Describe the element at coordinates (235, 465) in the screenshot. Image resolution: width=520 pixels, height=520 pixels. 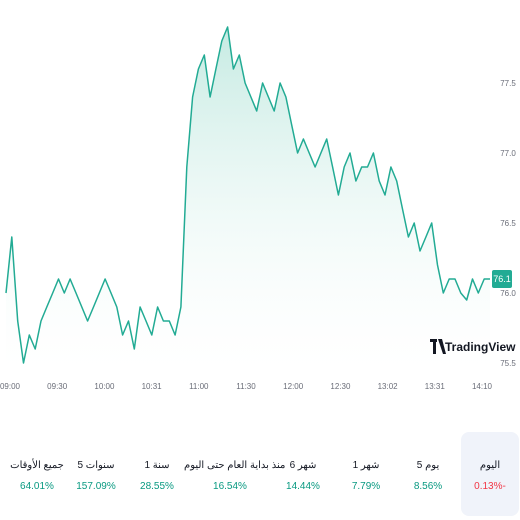
I see `period-label: منذ بداية العام حتى اليوم` at that location.